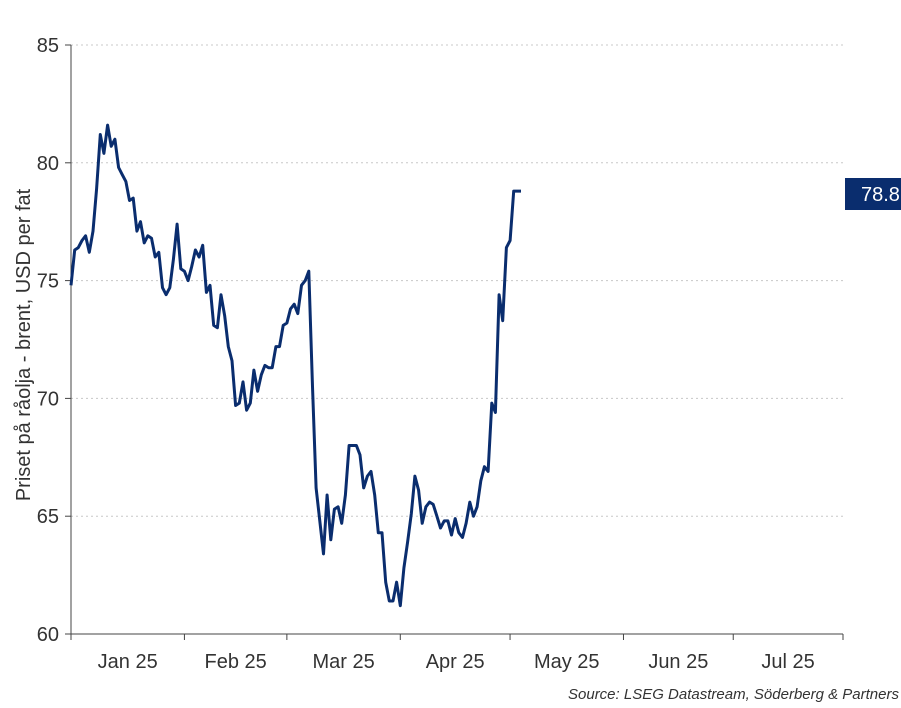 The width and height of the screenshot is (901, 708). Describe the element at coordinates (48, 517) in the screenshot. I see `y-tick-label: 65` at that location.